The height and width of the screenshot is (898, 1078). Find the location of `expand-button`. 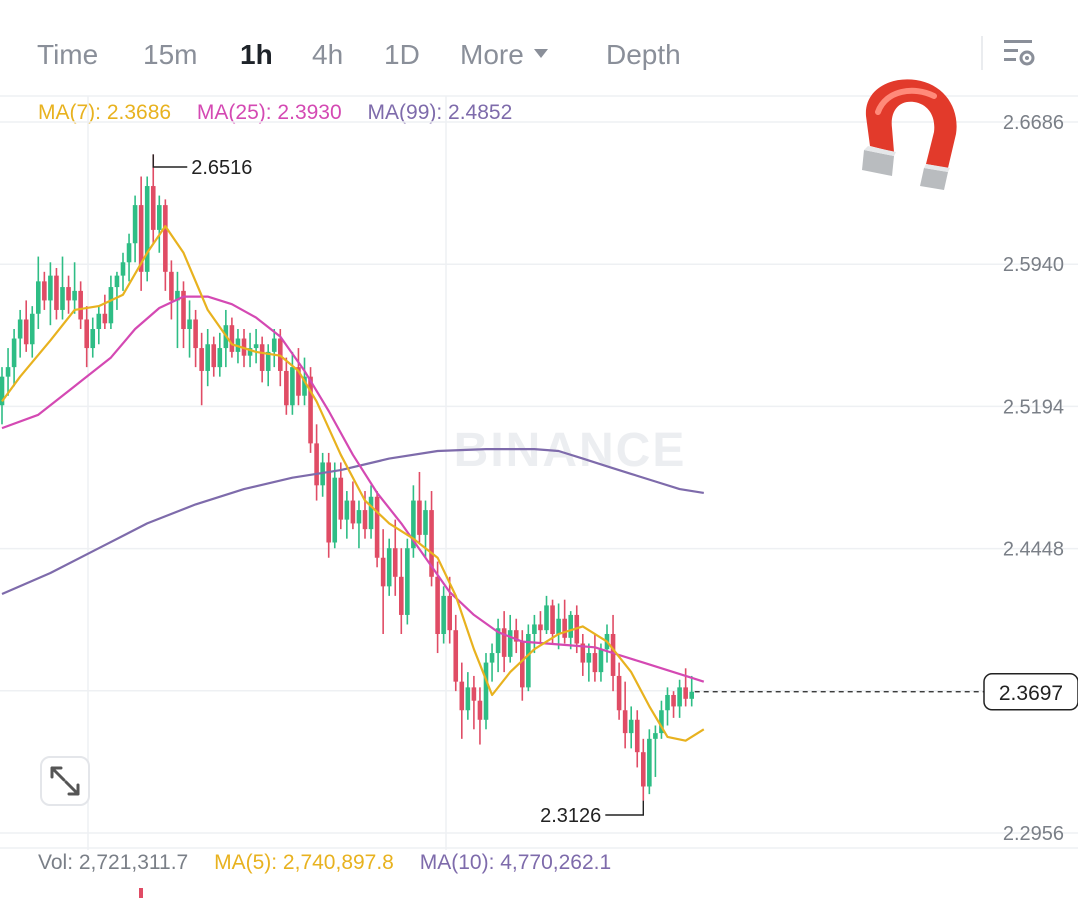

expand-button is located at coordinates (65, 781).